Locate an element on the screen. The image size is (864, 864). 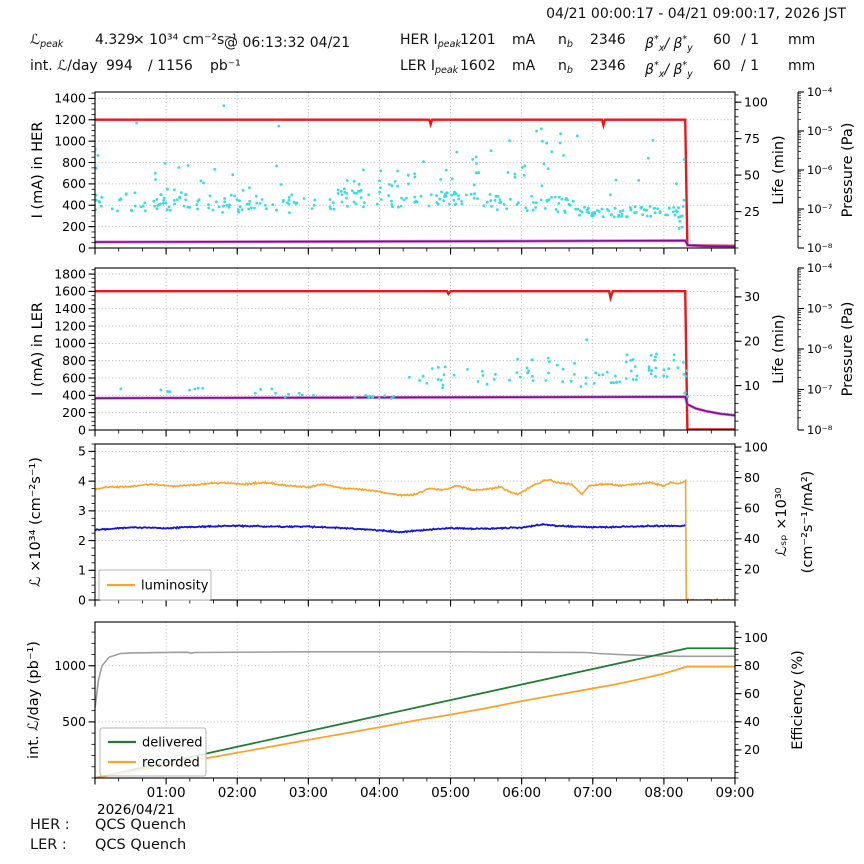
her-nb-label: nb is located at coordinates (565, 41).